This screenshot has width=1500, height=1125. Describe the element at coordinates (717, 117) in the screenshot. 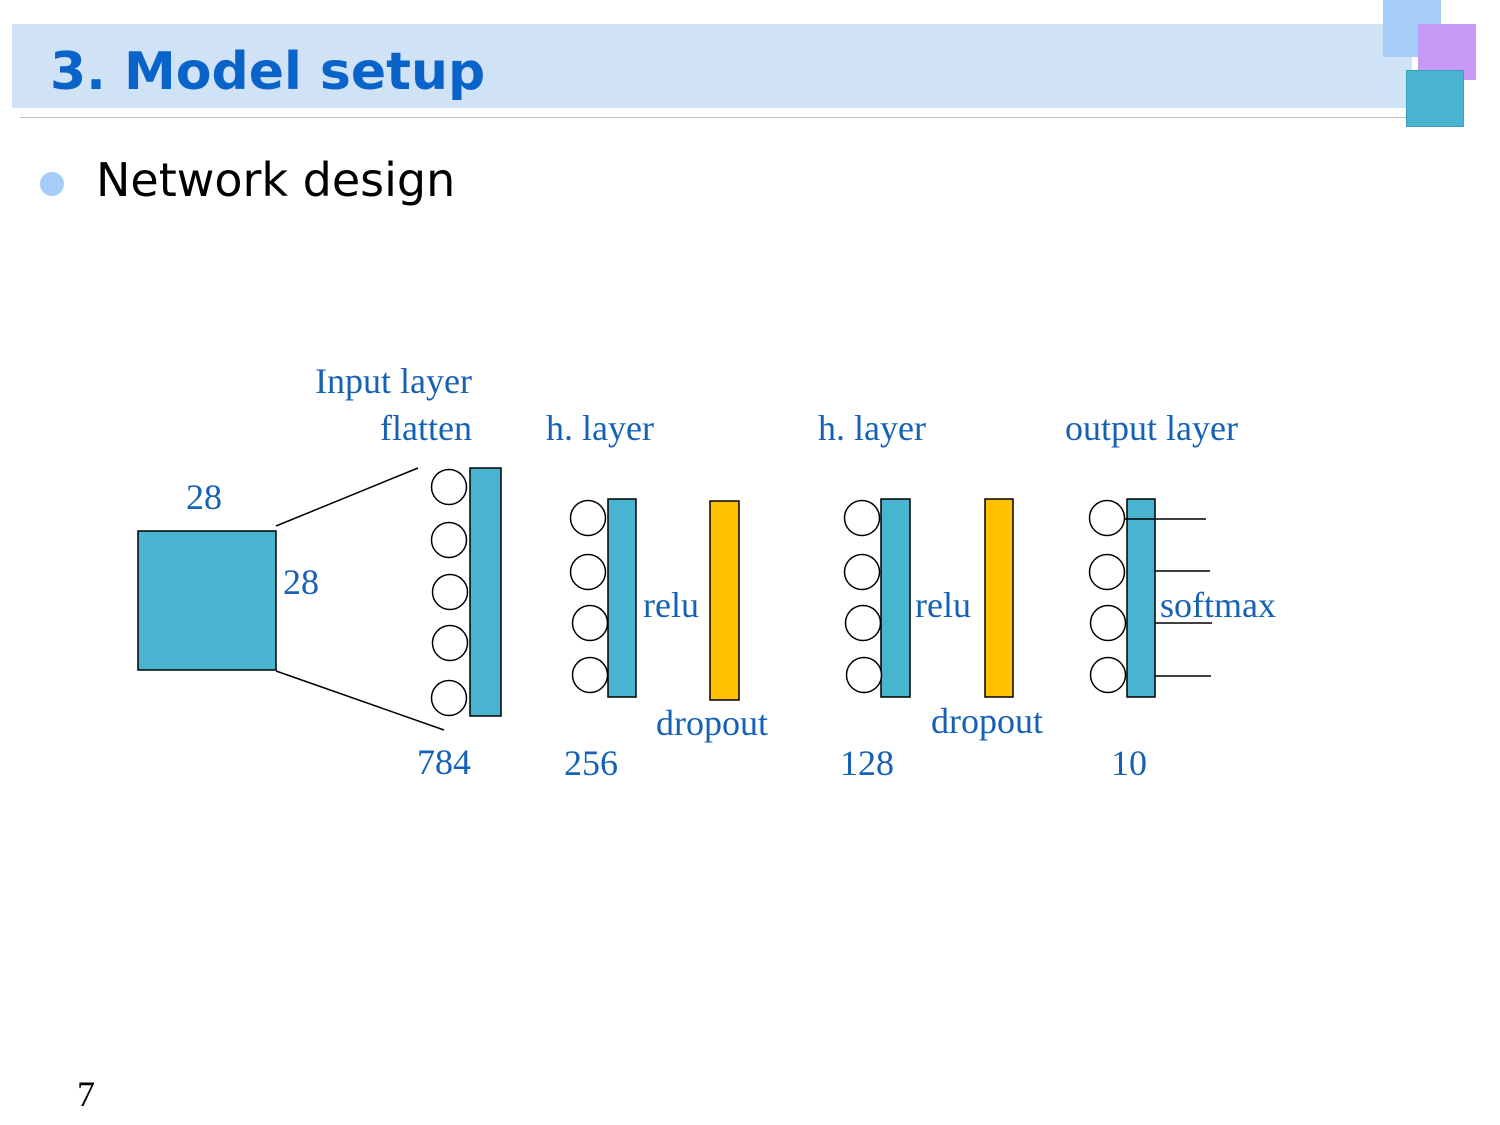

I see `title-divider` at that location.